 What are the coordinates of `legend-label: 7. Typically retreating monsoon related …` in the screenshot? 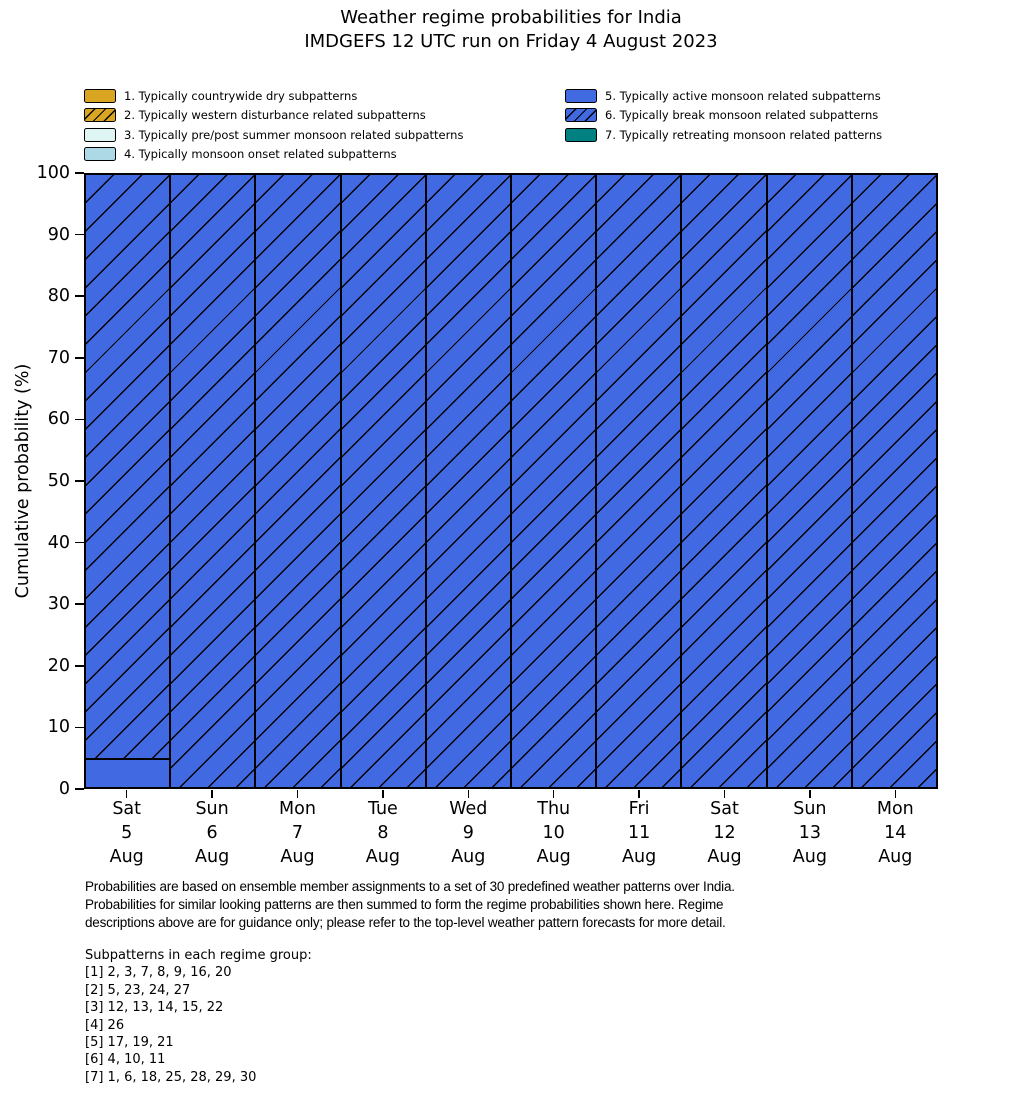 It's located at (744, 134).